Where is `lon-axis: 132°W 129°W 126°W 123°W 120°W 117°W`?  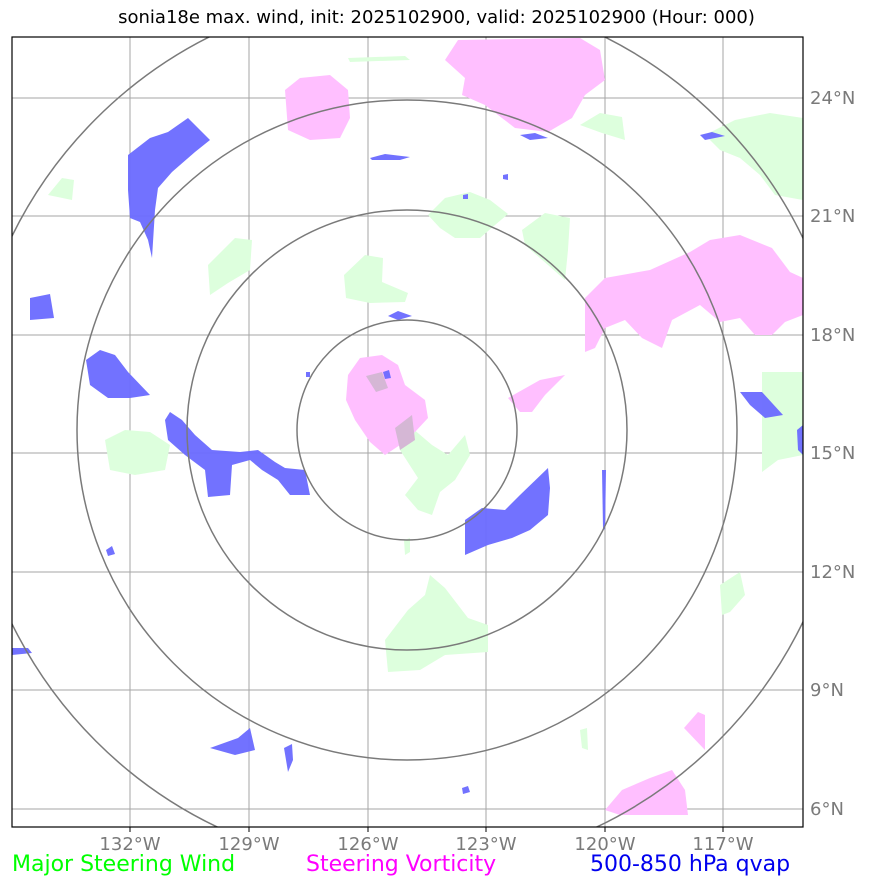 lon-axis: 132°W 129°W 126°W 123°W 120°W 117°W is located at coordinates (426, 841).